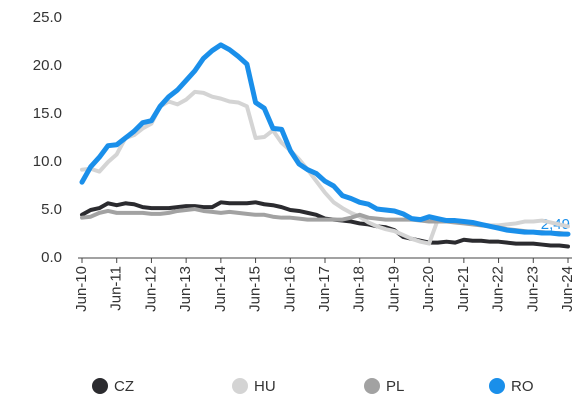 The width and height of the screenshot is (577, 402). What do you see at coordinates (81, 289) in the screenshot?
I see `x-tick-label: Jun-10` at bounding box center [81, 289].